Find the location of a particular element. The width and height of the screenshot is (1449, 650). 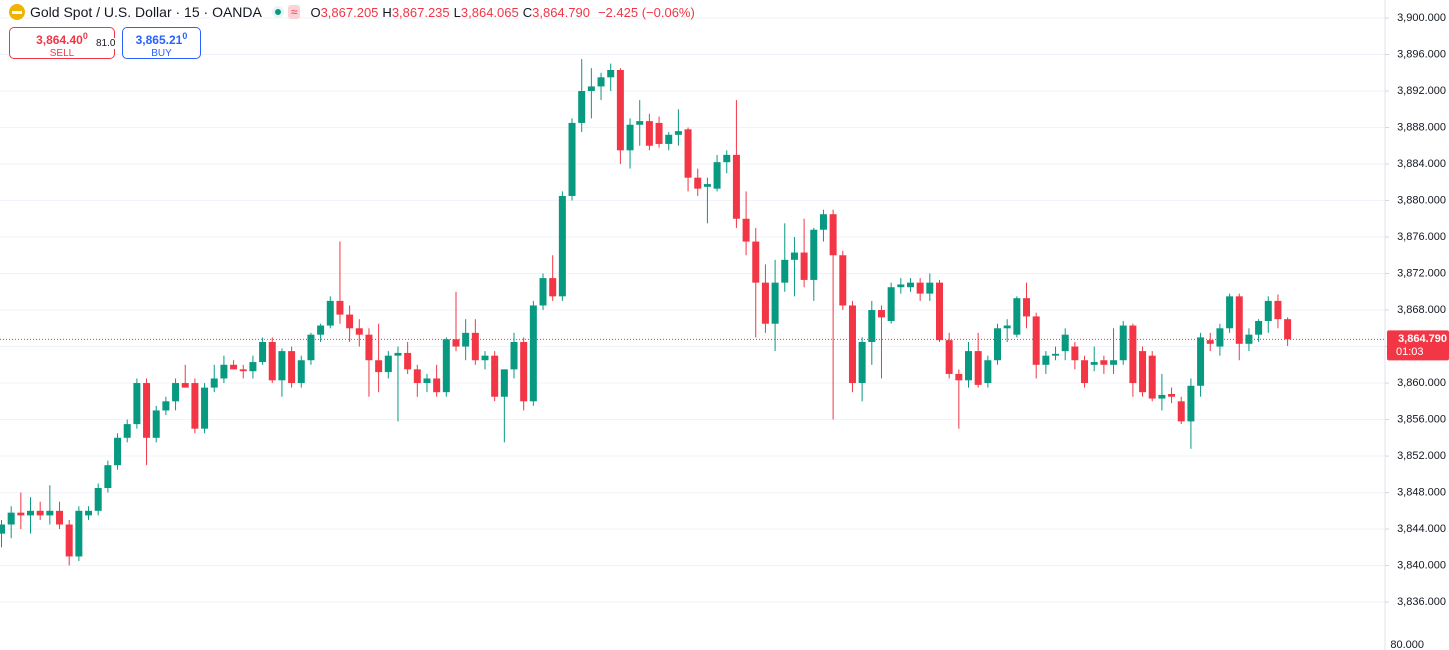

y-tick-label: 3,900.000 is located at coordinates (1421, 18).